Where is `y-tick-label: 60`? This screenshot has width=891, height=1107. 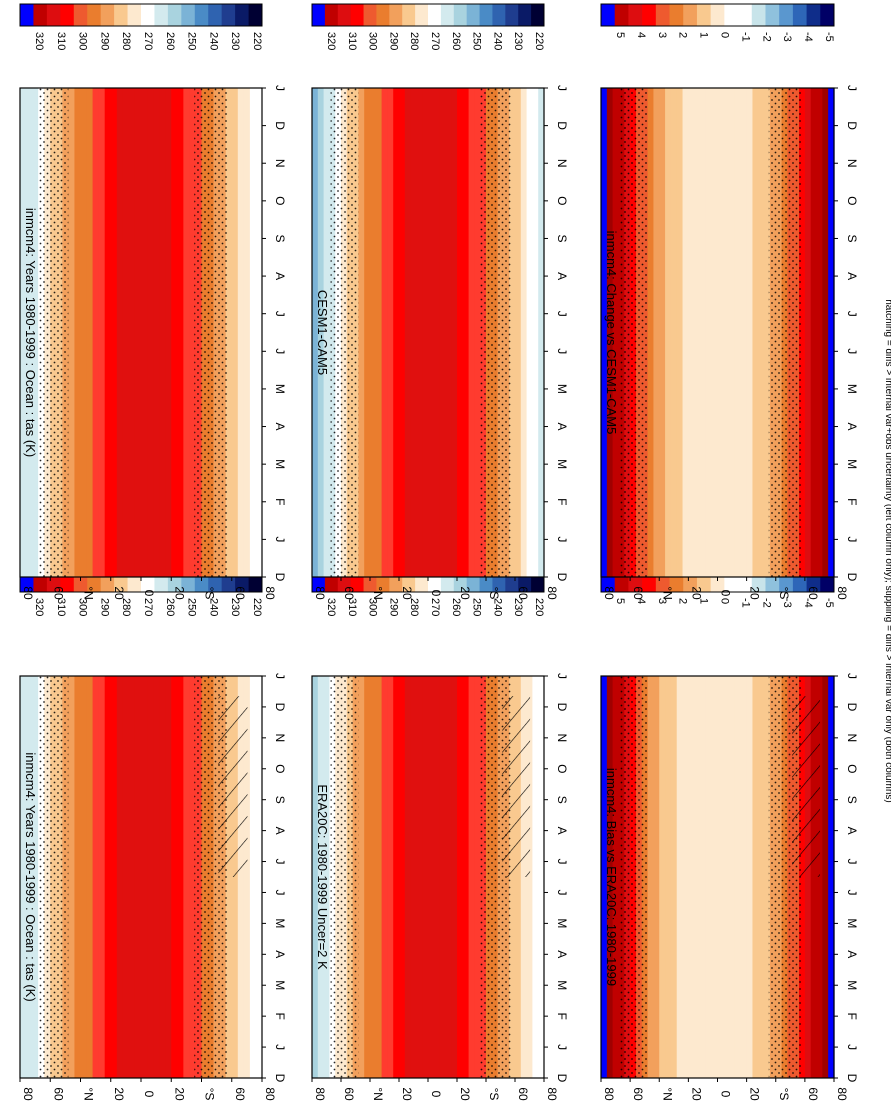
y-tick-label: 60 is located at coordinates (813, 1094).